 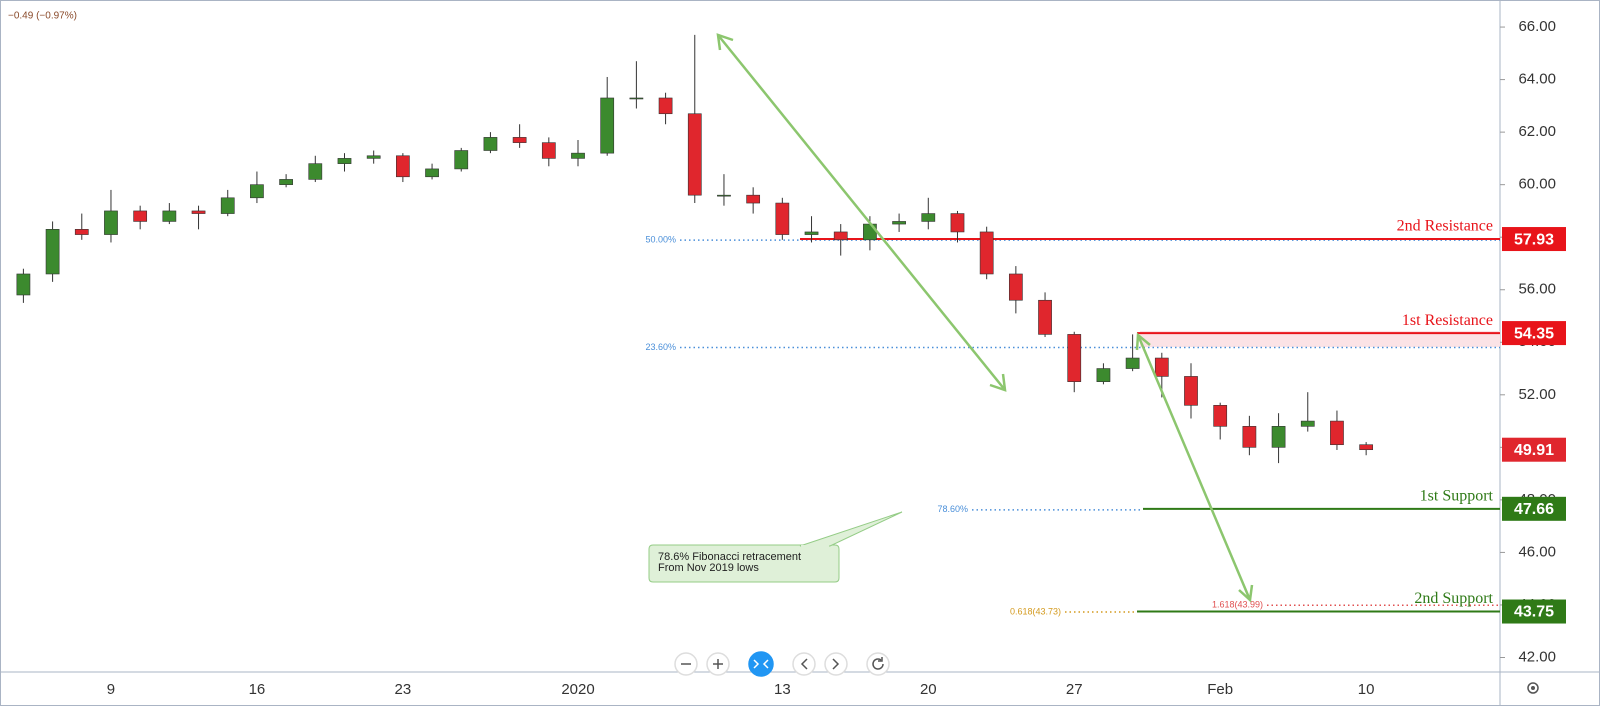 I want to click on y-tick-label: 42.00, so click(x=1537, y=656).